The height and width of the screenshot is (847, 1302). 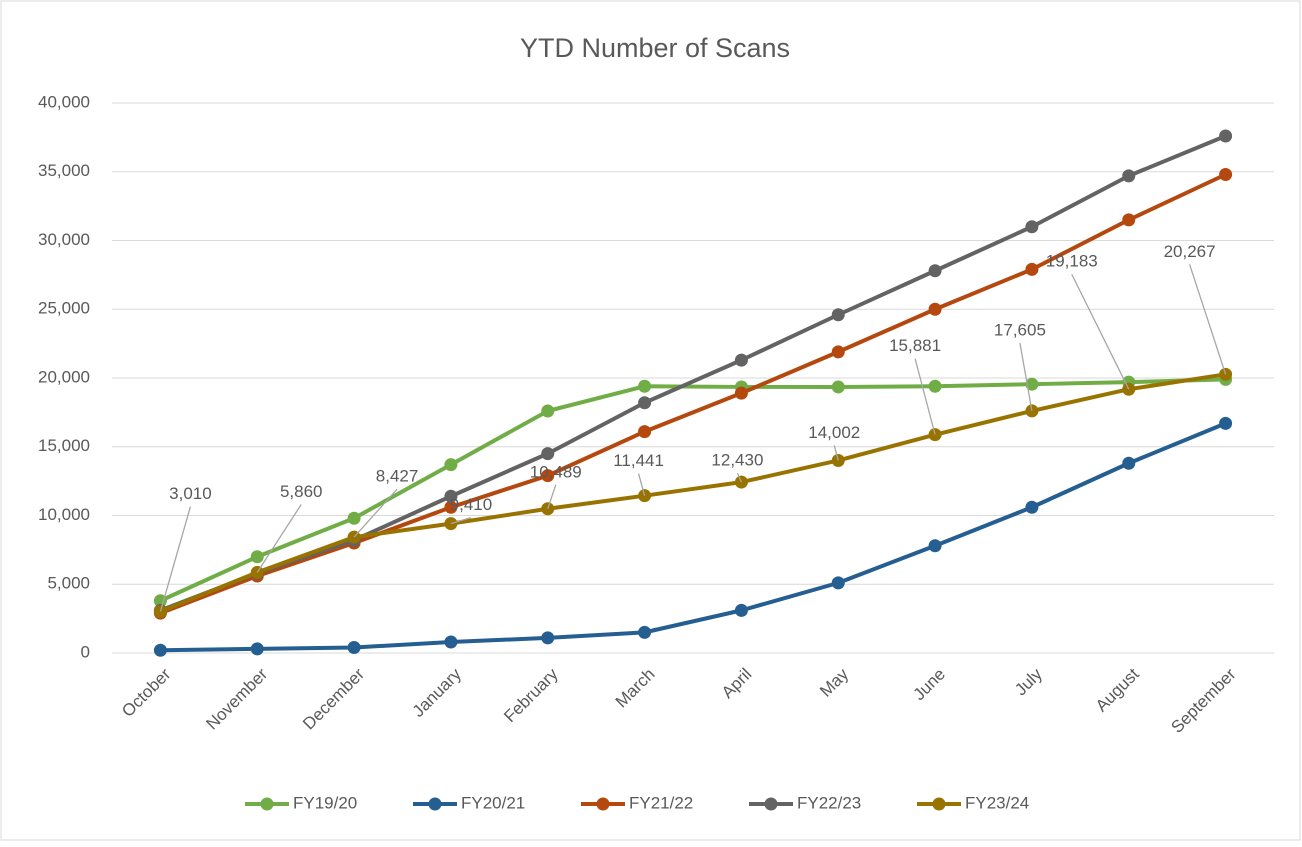 What do you see at coordinates (834, 432) in the screenshot?
I see `data-label: 14,002` at bounding box center [834, 432].